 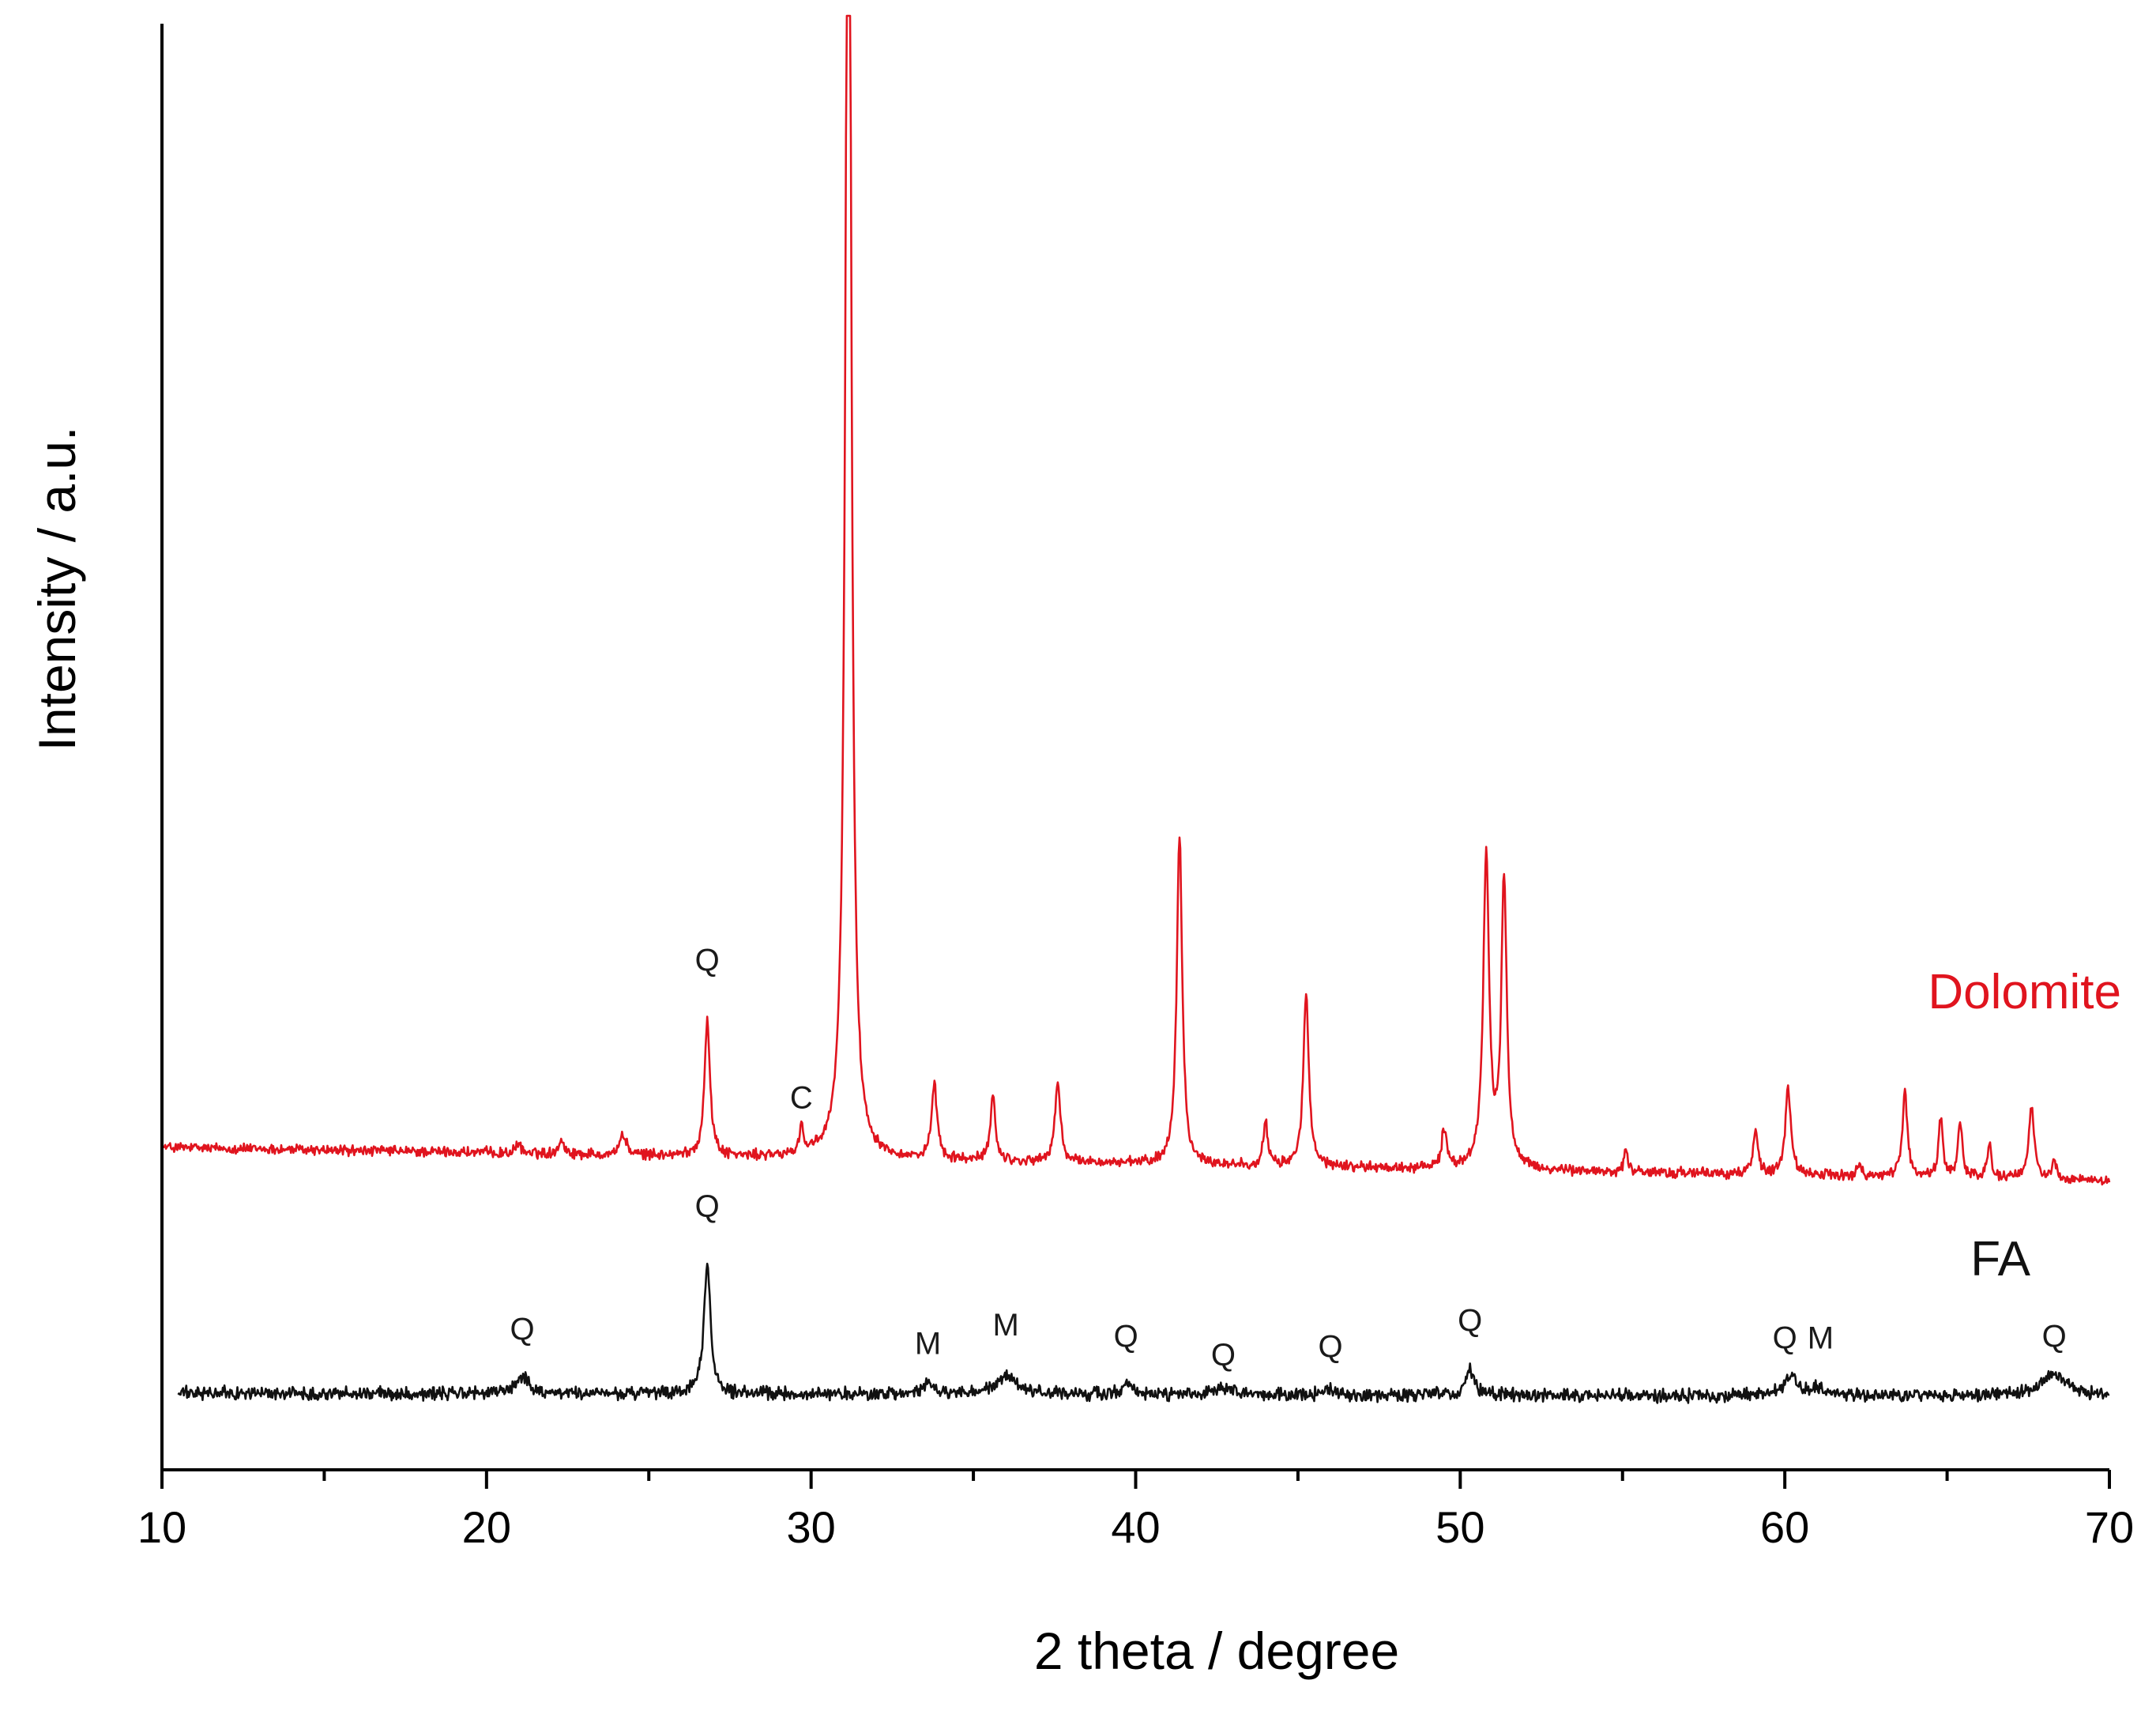 I want to click on x-axis-title: 2 theta / degree, so click(x=1217, y=1651).